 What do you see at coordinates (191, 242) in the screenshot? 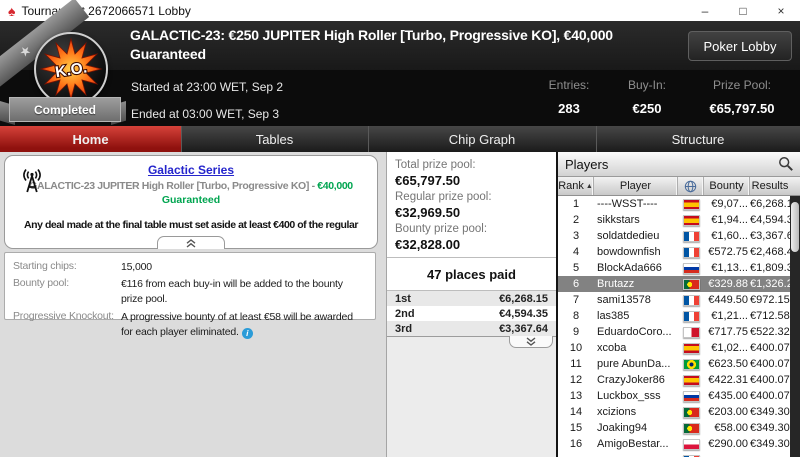
I see `collapse-announcement-tab` at bounding box center [191, 242].